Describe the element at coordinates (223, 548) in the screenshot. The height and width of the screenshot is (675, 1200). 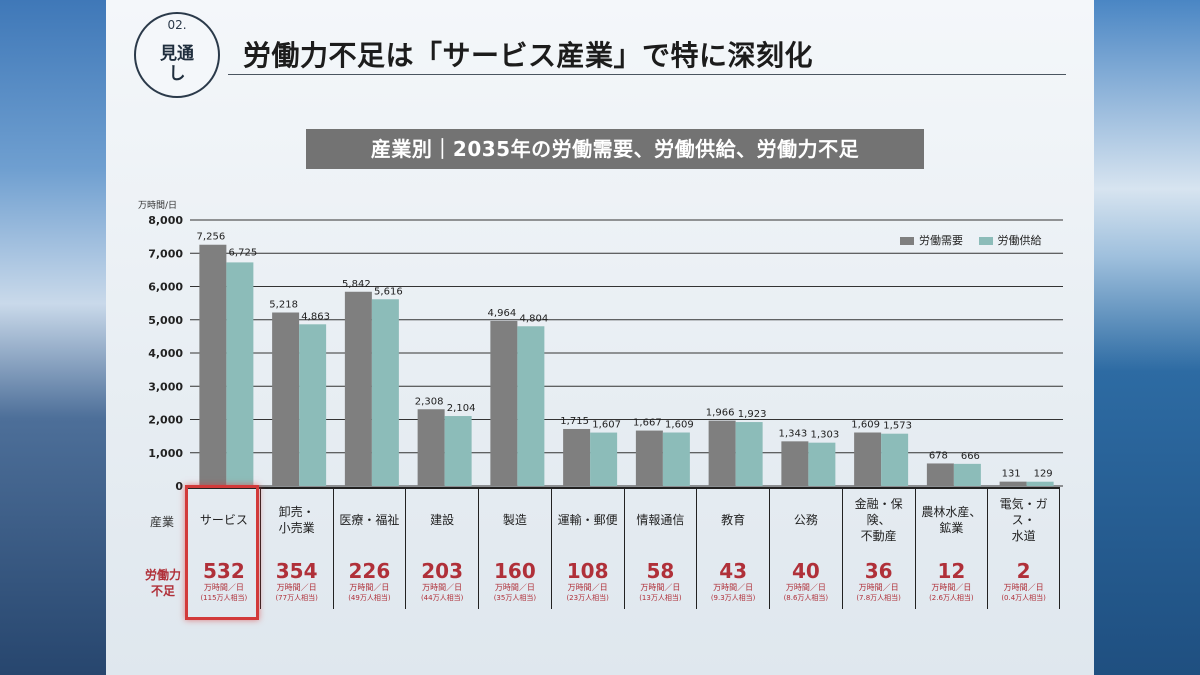
I see `table-column: サービス 532 万時間／日 (115万人相当)` at that location.